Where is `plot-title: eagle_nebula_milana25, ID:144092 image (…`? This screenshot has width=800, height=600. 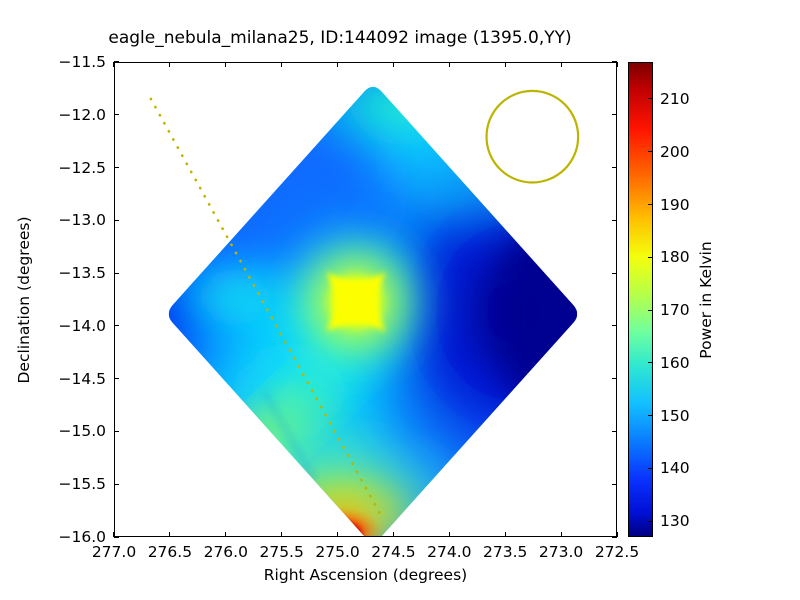
plot-title: eagle_nebula_milana25, ID:144092 image (… is located at coordinates (340, 38).